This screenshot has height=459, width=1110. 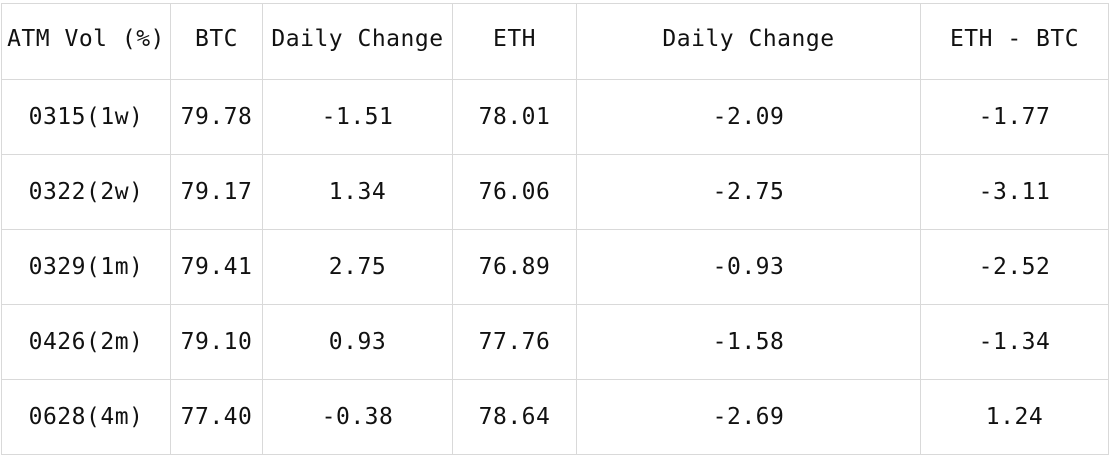 I want to click on cell-eth: 76.89, so click(x=514, y=267).